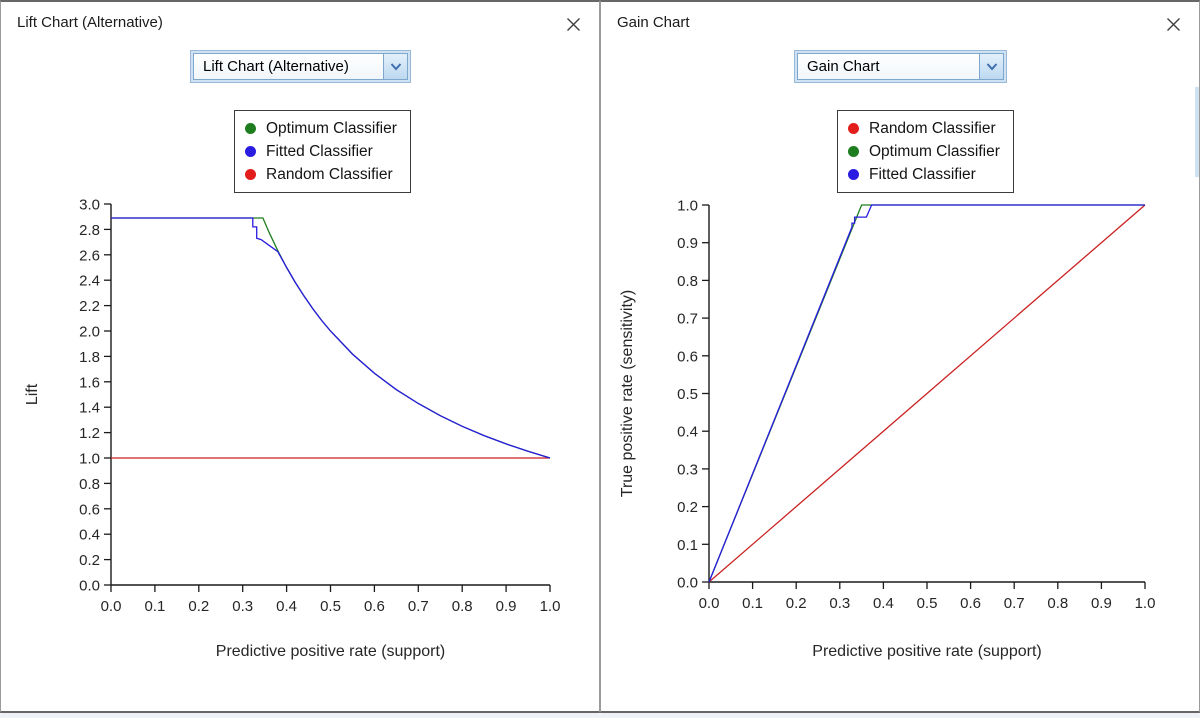 The height and width of the screenshot is (718, 1200). I want to click on chart-type-select: Lift Chart (Alternative), so click(300, 66).